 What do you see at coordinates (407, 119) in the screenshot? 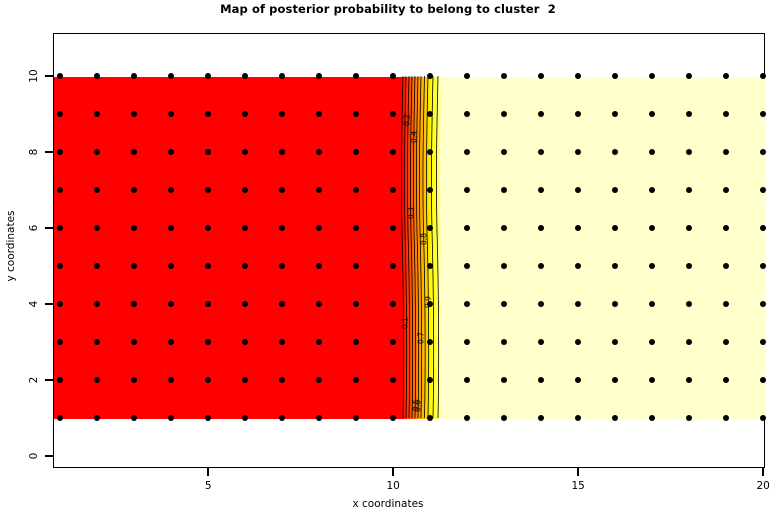
I see `contour-level-label: 0.2` at bounding box center [407, 119].